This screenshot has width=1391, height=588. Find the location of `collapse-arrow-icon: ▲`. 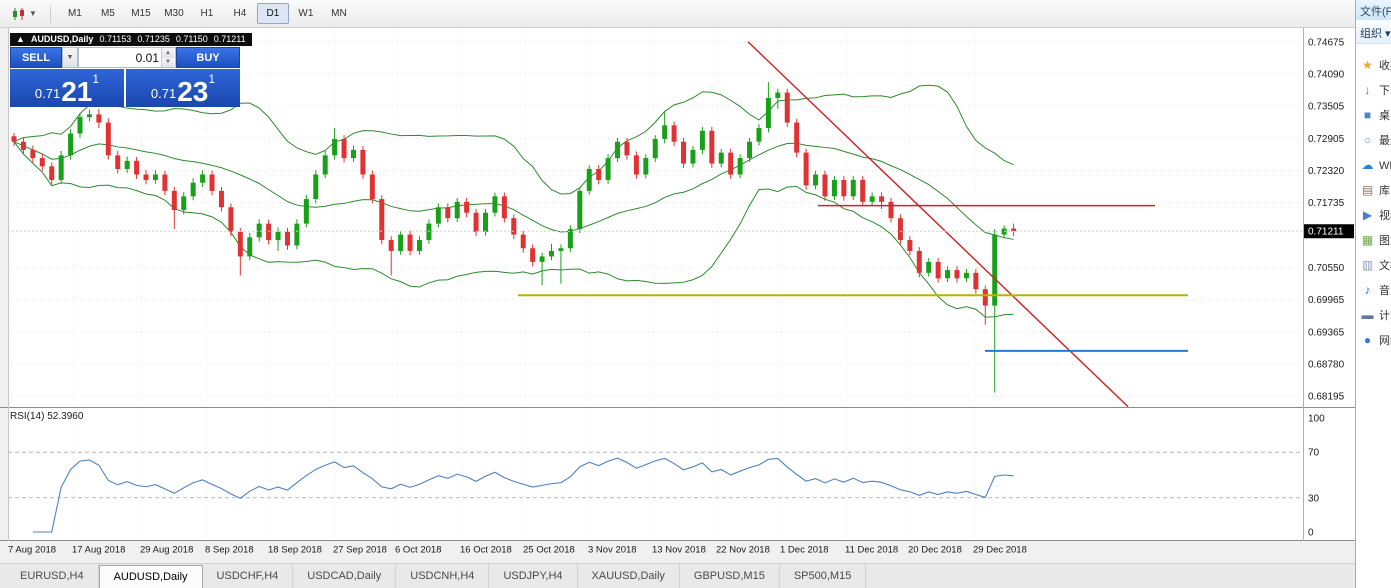

collapse-arrow-icon: ▲ is located at coordinates (20, 39).